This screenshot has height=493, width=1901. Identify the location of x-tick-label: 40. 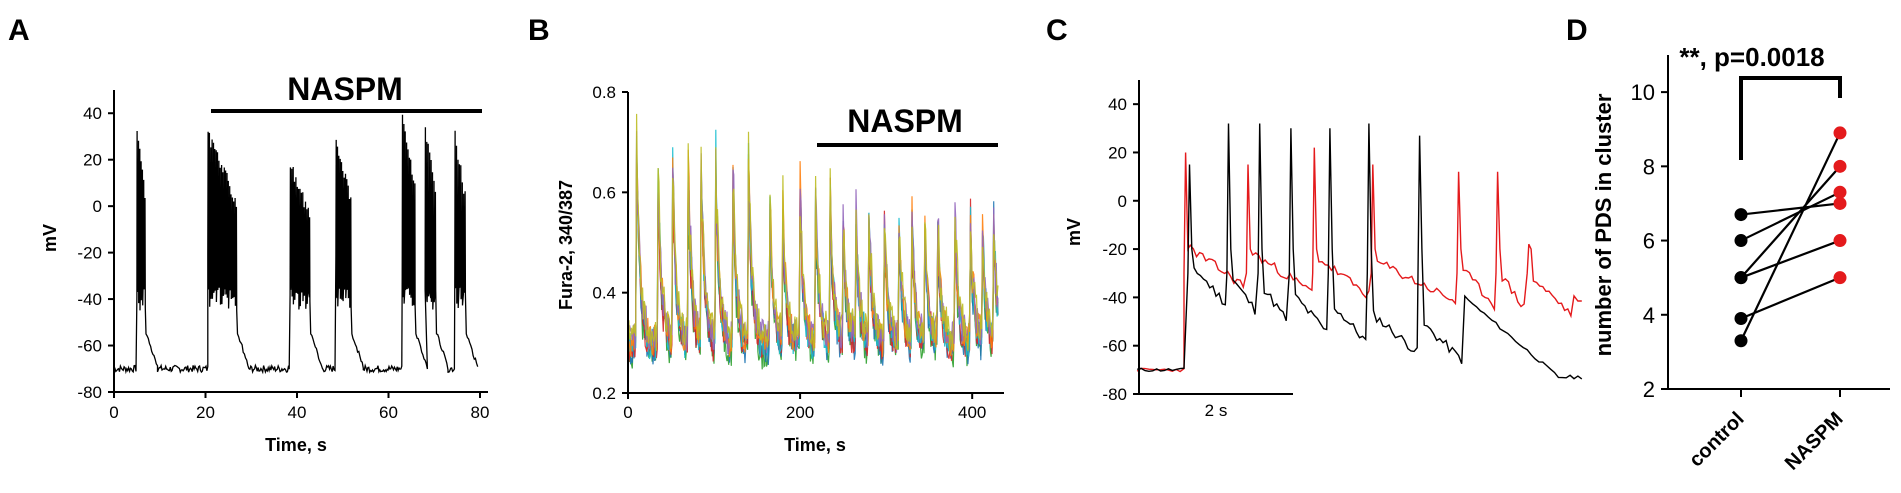
(297, 412).